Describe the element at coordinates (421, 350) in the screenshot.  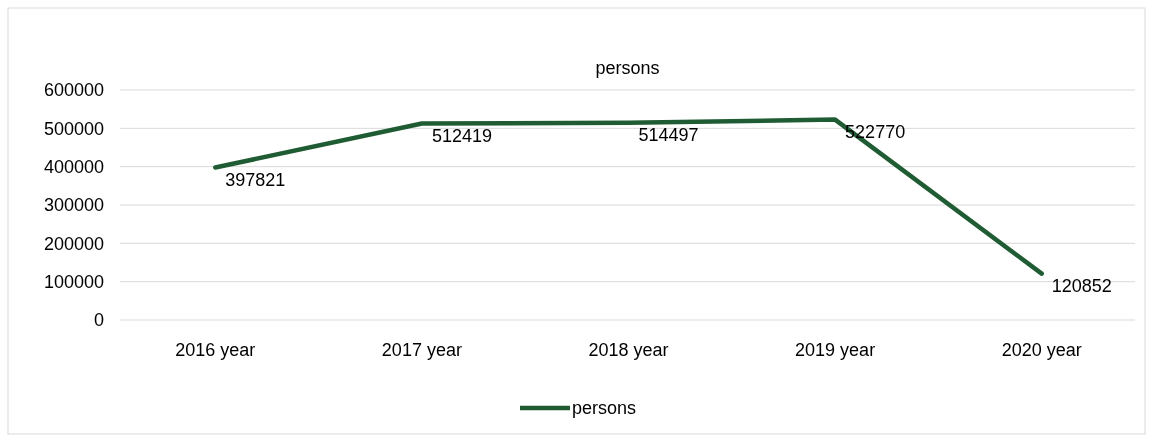
I see `x-tick-label: 2017 year` at that location.